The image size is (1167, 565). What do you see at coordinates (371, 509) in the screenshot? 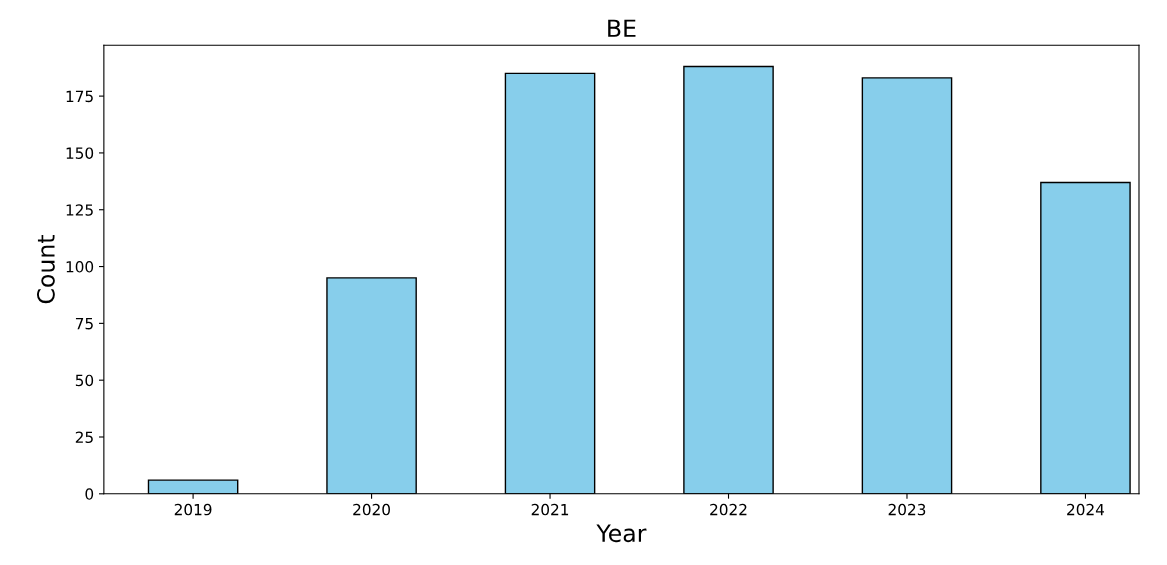
I see `x-tick-label: 2020` at bounding box center [371, 509].